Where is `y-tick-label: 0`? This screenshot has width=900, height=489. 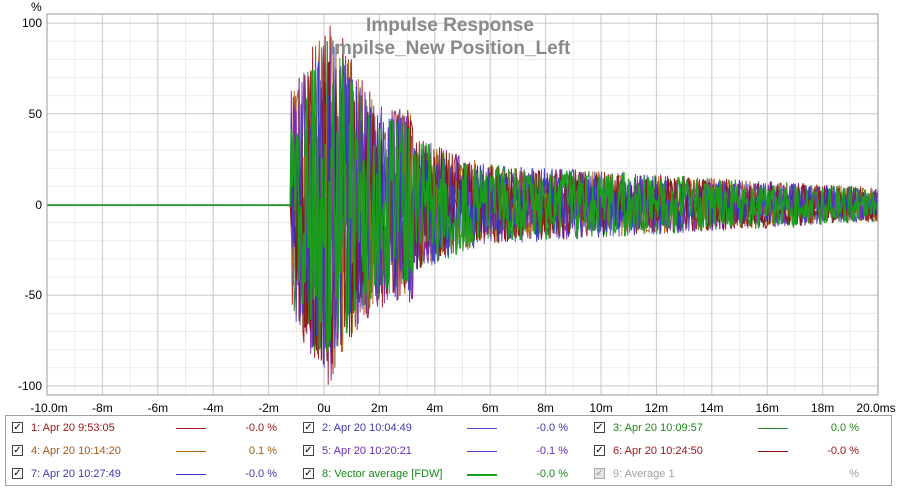
y-tick-label: 0 is located at coordinates (38, 204).